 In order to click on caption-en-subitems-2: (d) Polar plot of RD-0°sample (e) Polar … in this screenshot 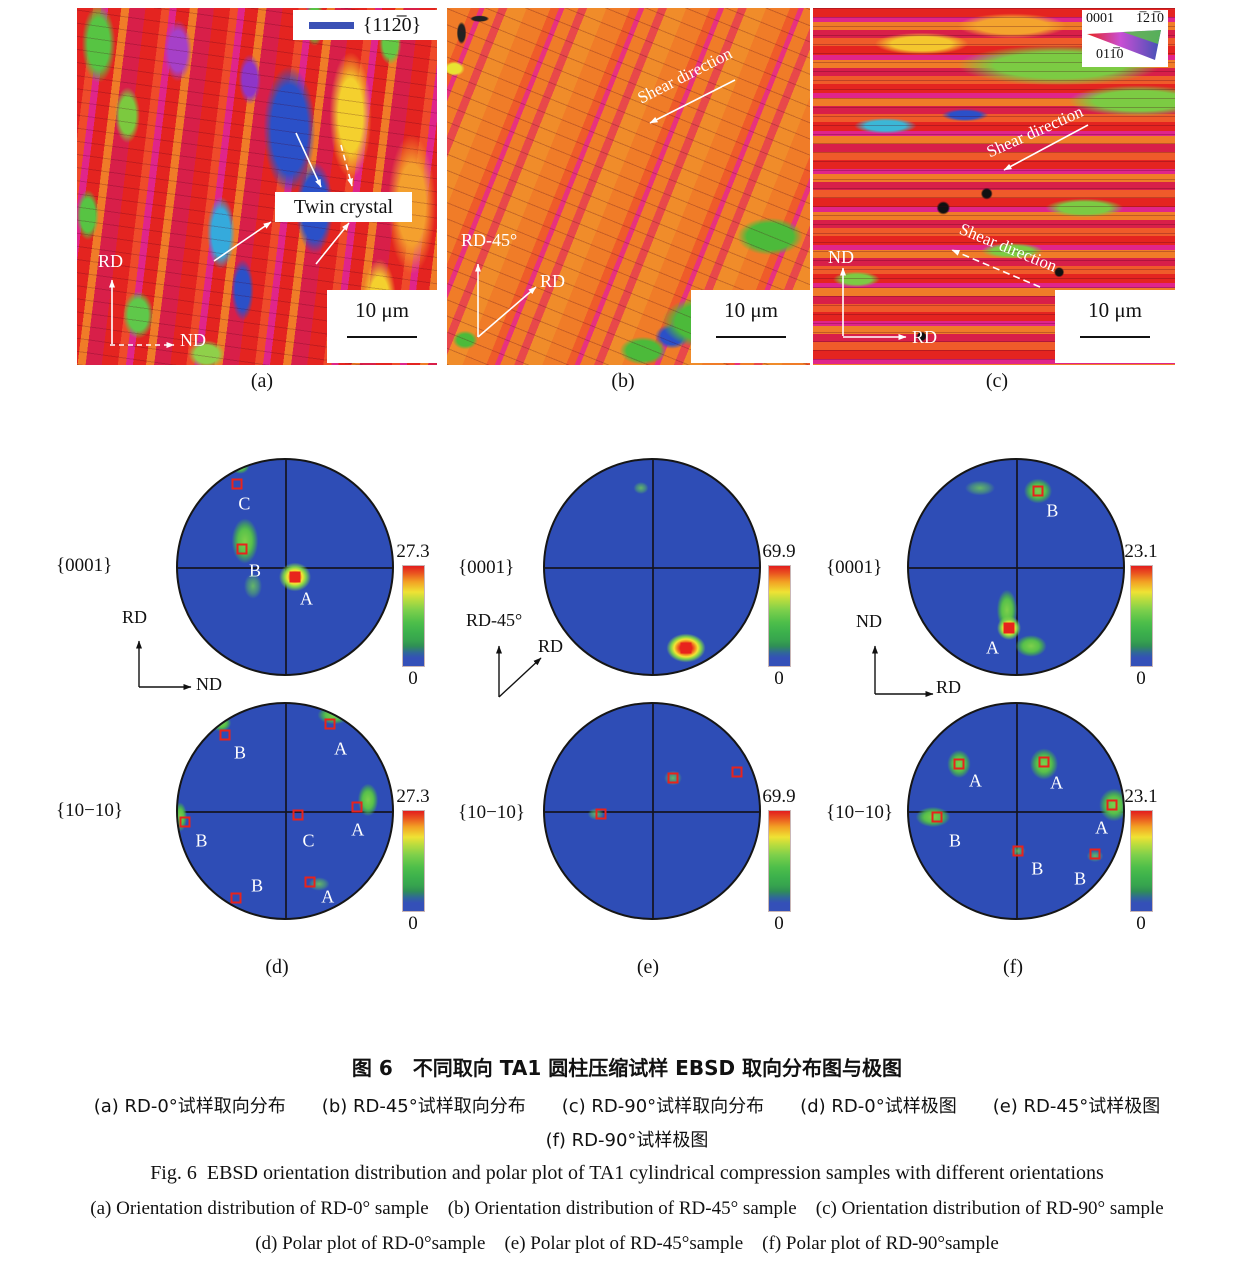, I will do `click(627, 1243)`.